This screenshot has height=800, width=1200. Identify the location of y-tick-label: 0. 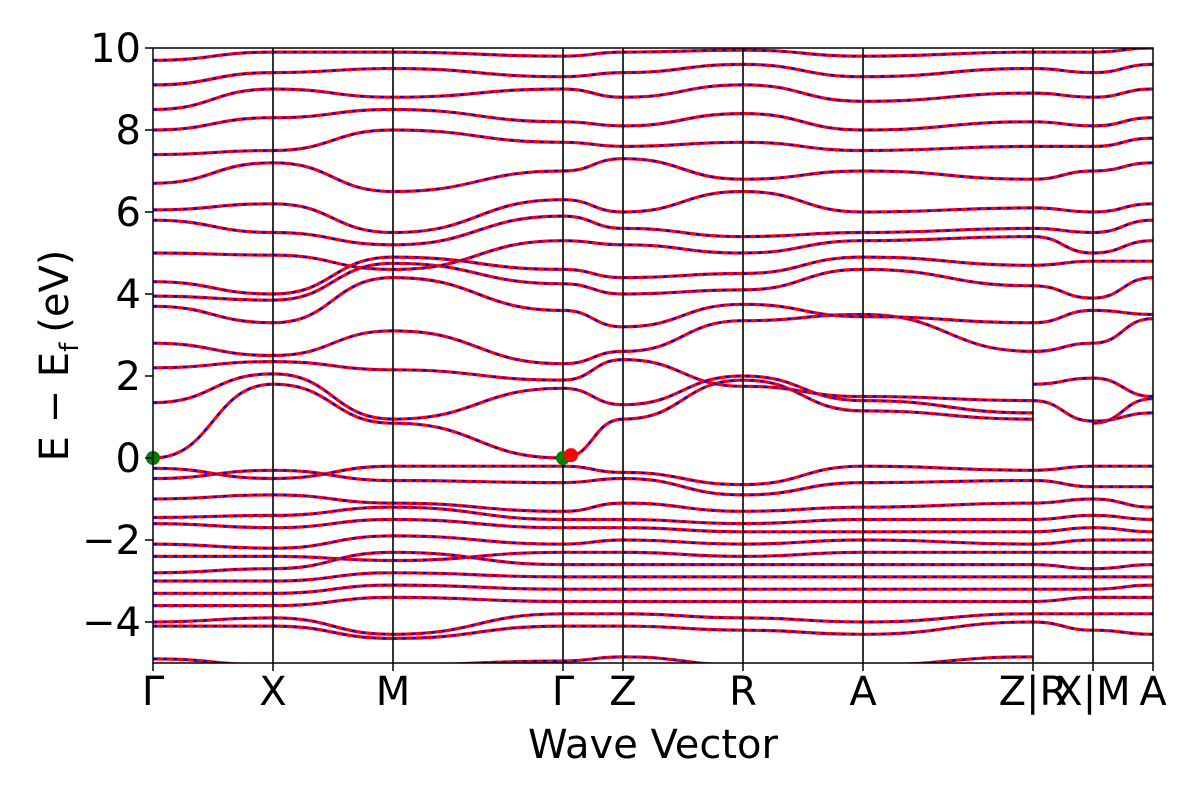
(128, 459).